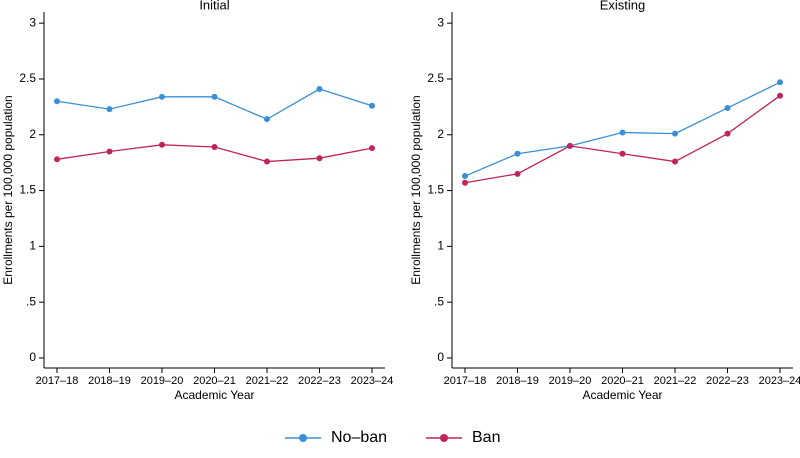 This screenshot has width=800, height=458. I want to click on legend-label: Ban, so click(486, 437).